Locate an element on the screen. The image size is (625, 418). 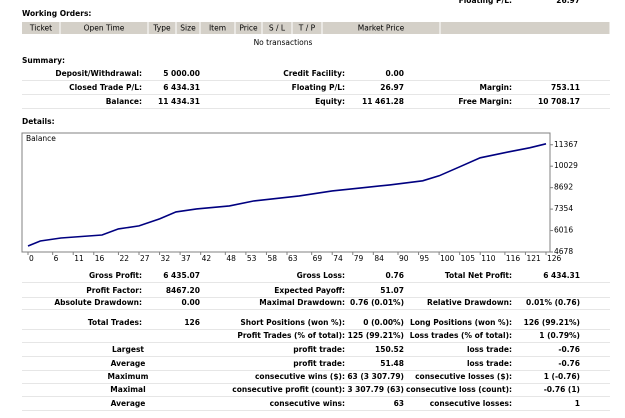
y-tick-label: 7354 is located at coordinates (563, 208).